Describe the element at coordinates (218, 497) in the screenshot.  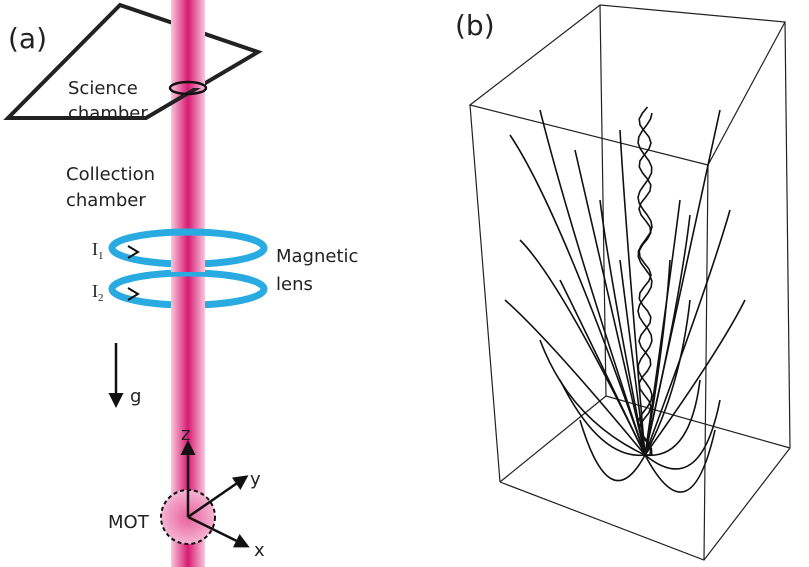
I see `axis-y` at that location.